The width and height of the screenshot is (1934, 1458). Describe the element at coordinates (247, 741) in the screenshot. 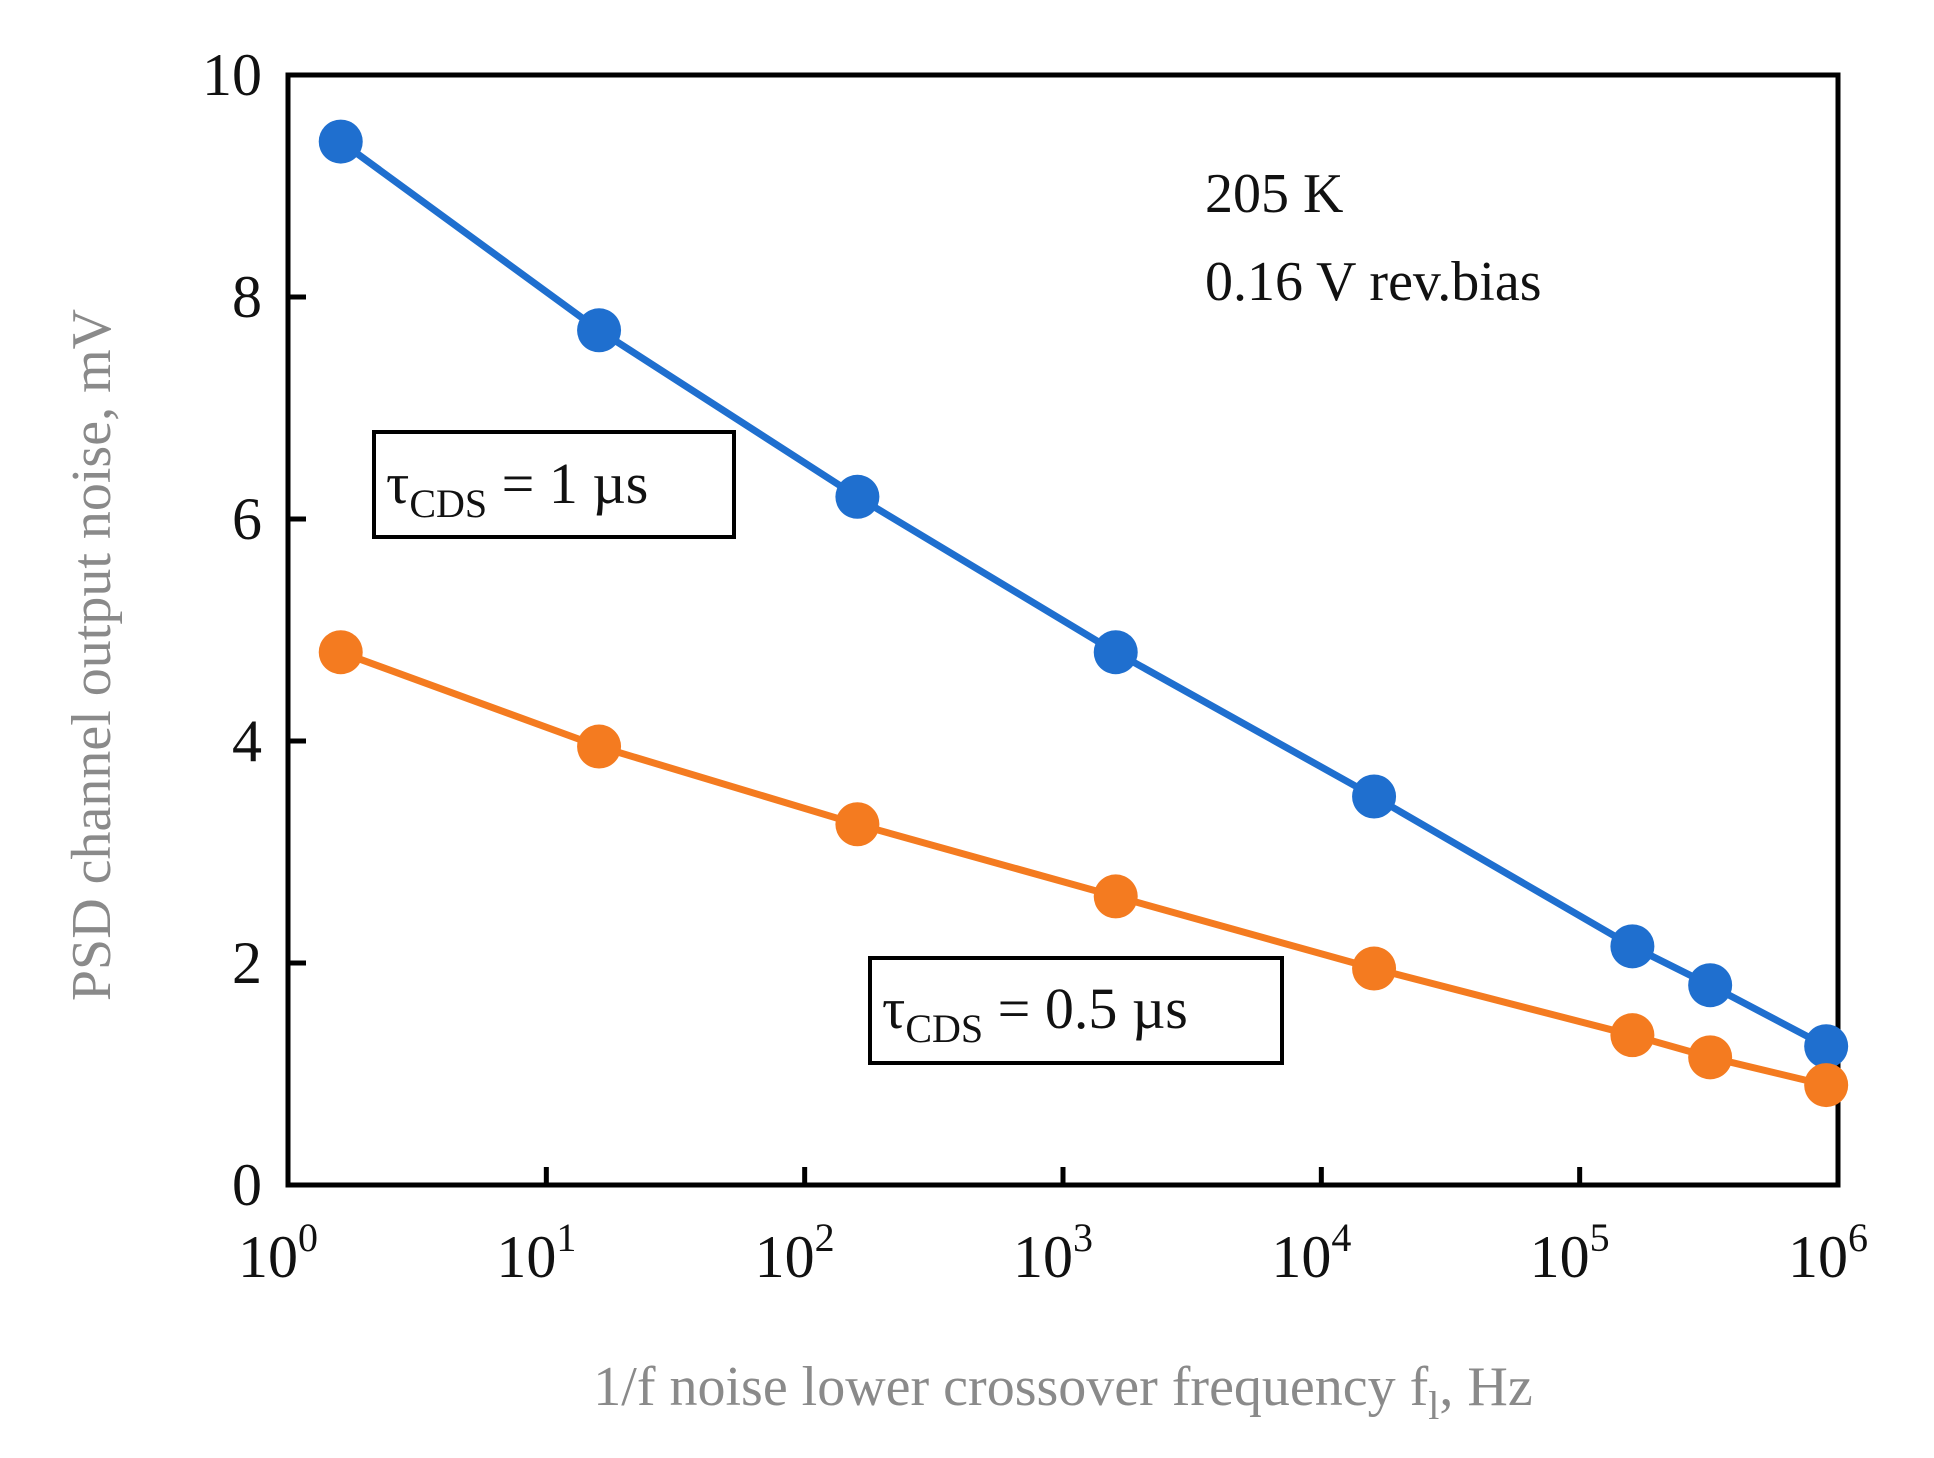

I see `y-tick-label: 4` at that location.